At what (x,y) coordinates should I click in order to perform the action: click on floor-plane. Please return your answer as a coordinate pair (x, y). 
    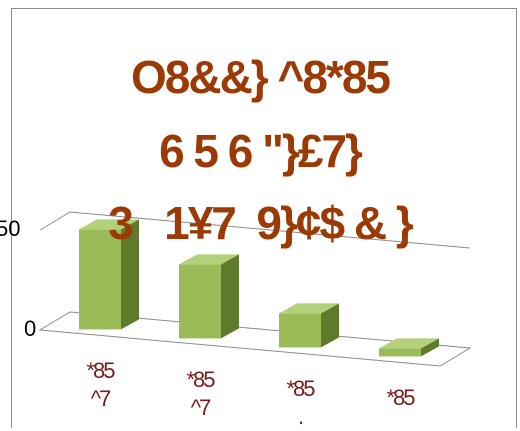
    Looking at the image, I should click on (255, 339).